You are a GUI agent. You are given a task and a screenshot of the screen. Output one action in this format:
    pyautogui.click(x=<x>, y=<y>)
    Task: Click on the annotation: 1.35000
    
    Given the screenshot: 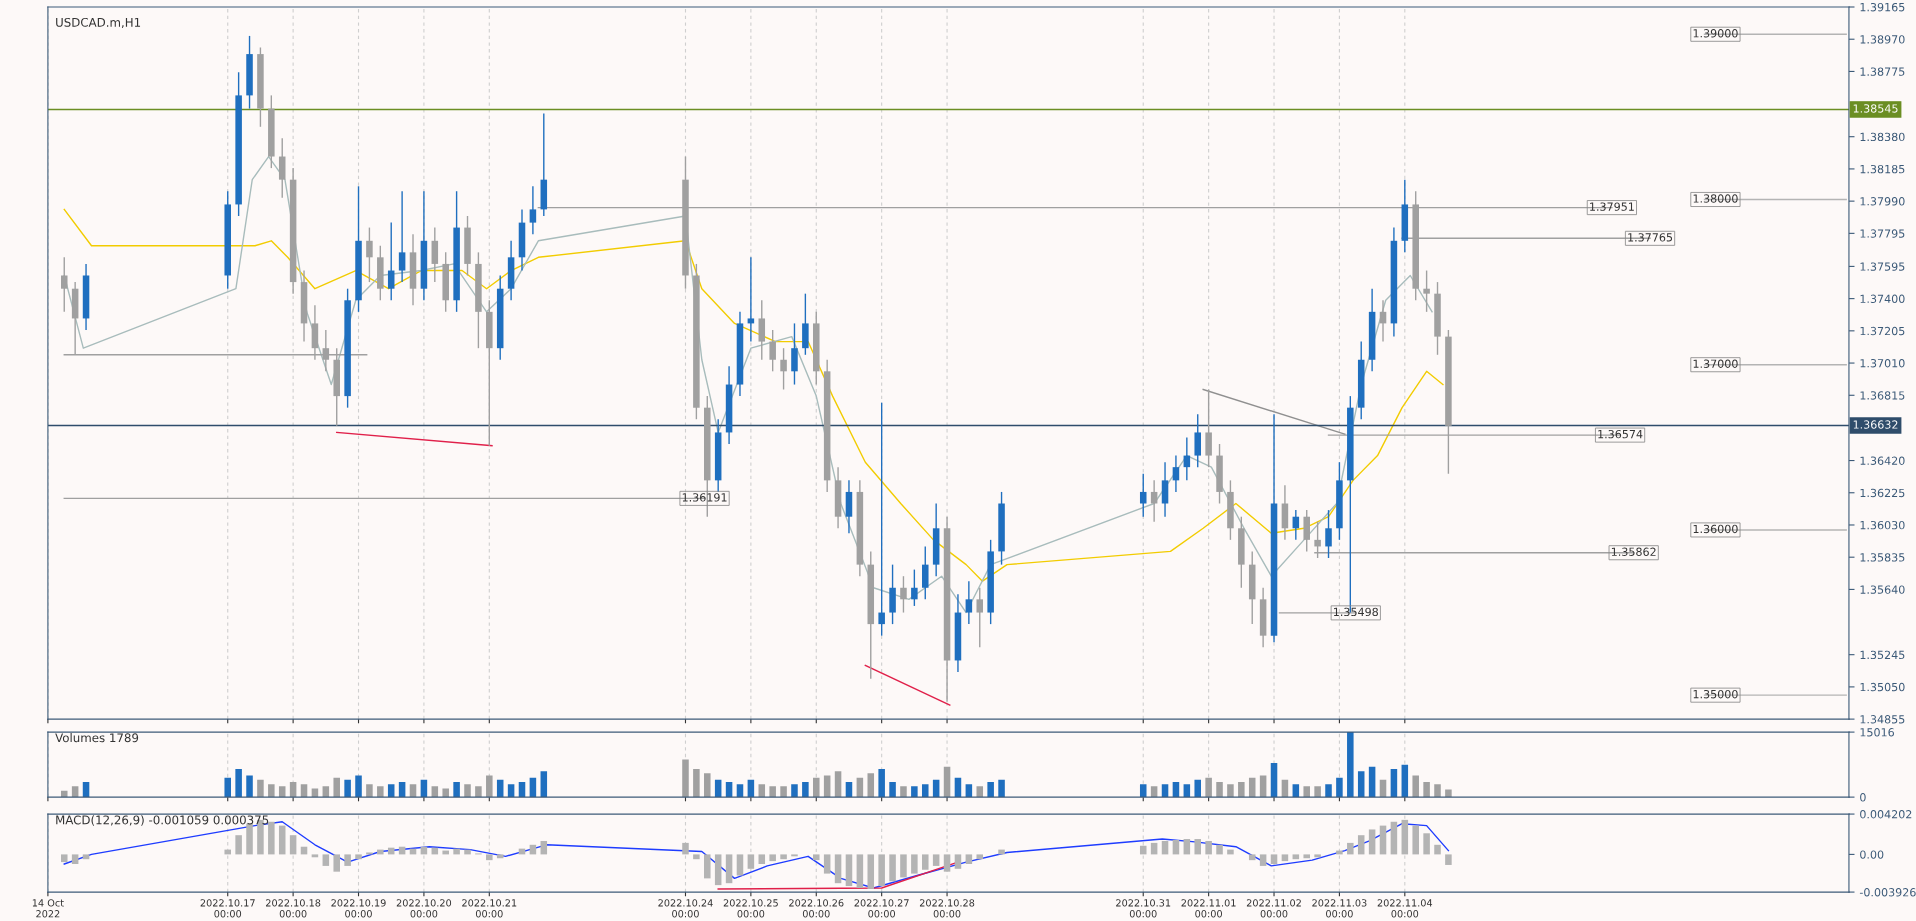 What is the action you would take?
    pyautogui.click(x=1715, y=694)
    